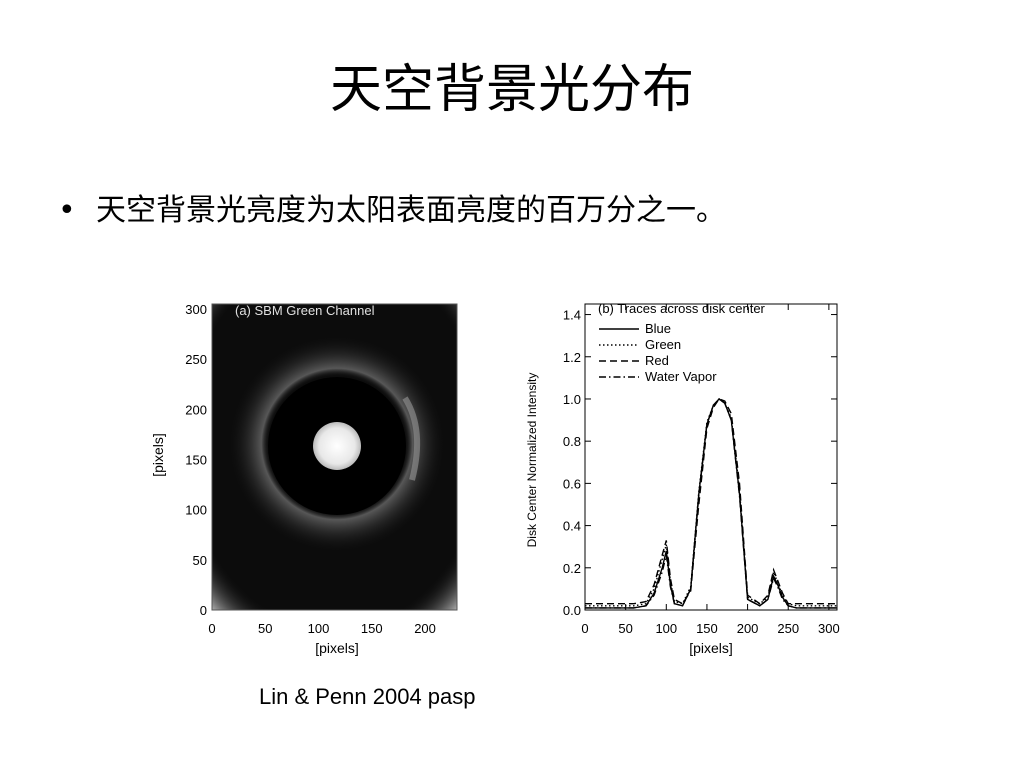 Image resolution: width=1024 pixels, height=768 pixels. I want to click on panel-a-y-tick-label: 0, so click(203, 610).